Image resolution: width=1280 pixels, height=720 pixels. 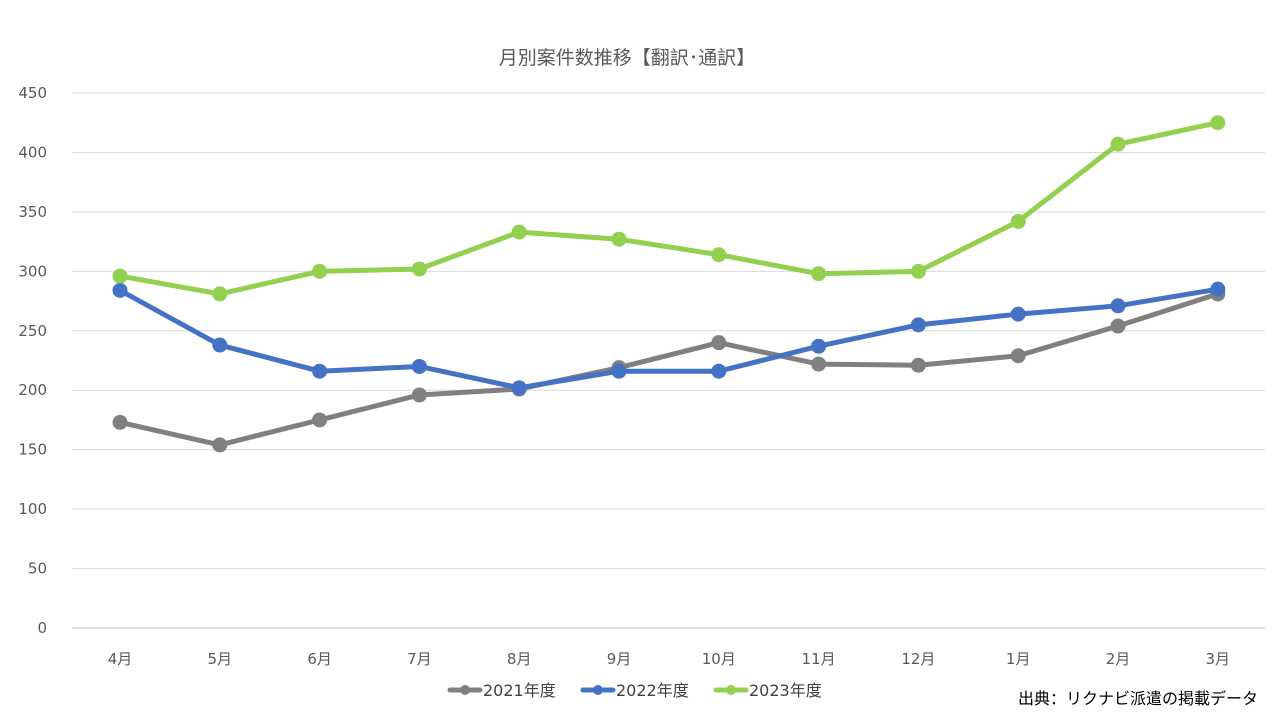 I want to click on x-tick-label: 12月, so click(x=918, y=659).